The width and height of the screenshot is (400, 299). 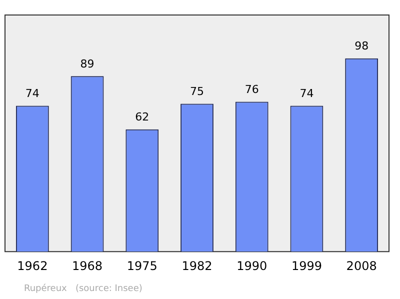 What do you see at coordinates (306, 265) in the screenshot?
I see `x-tick-label: 1999` at bounding box center [306, 265].